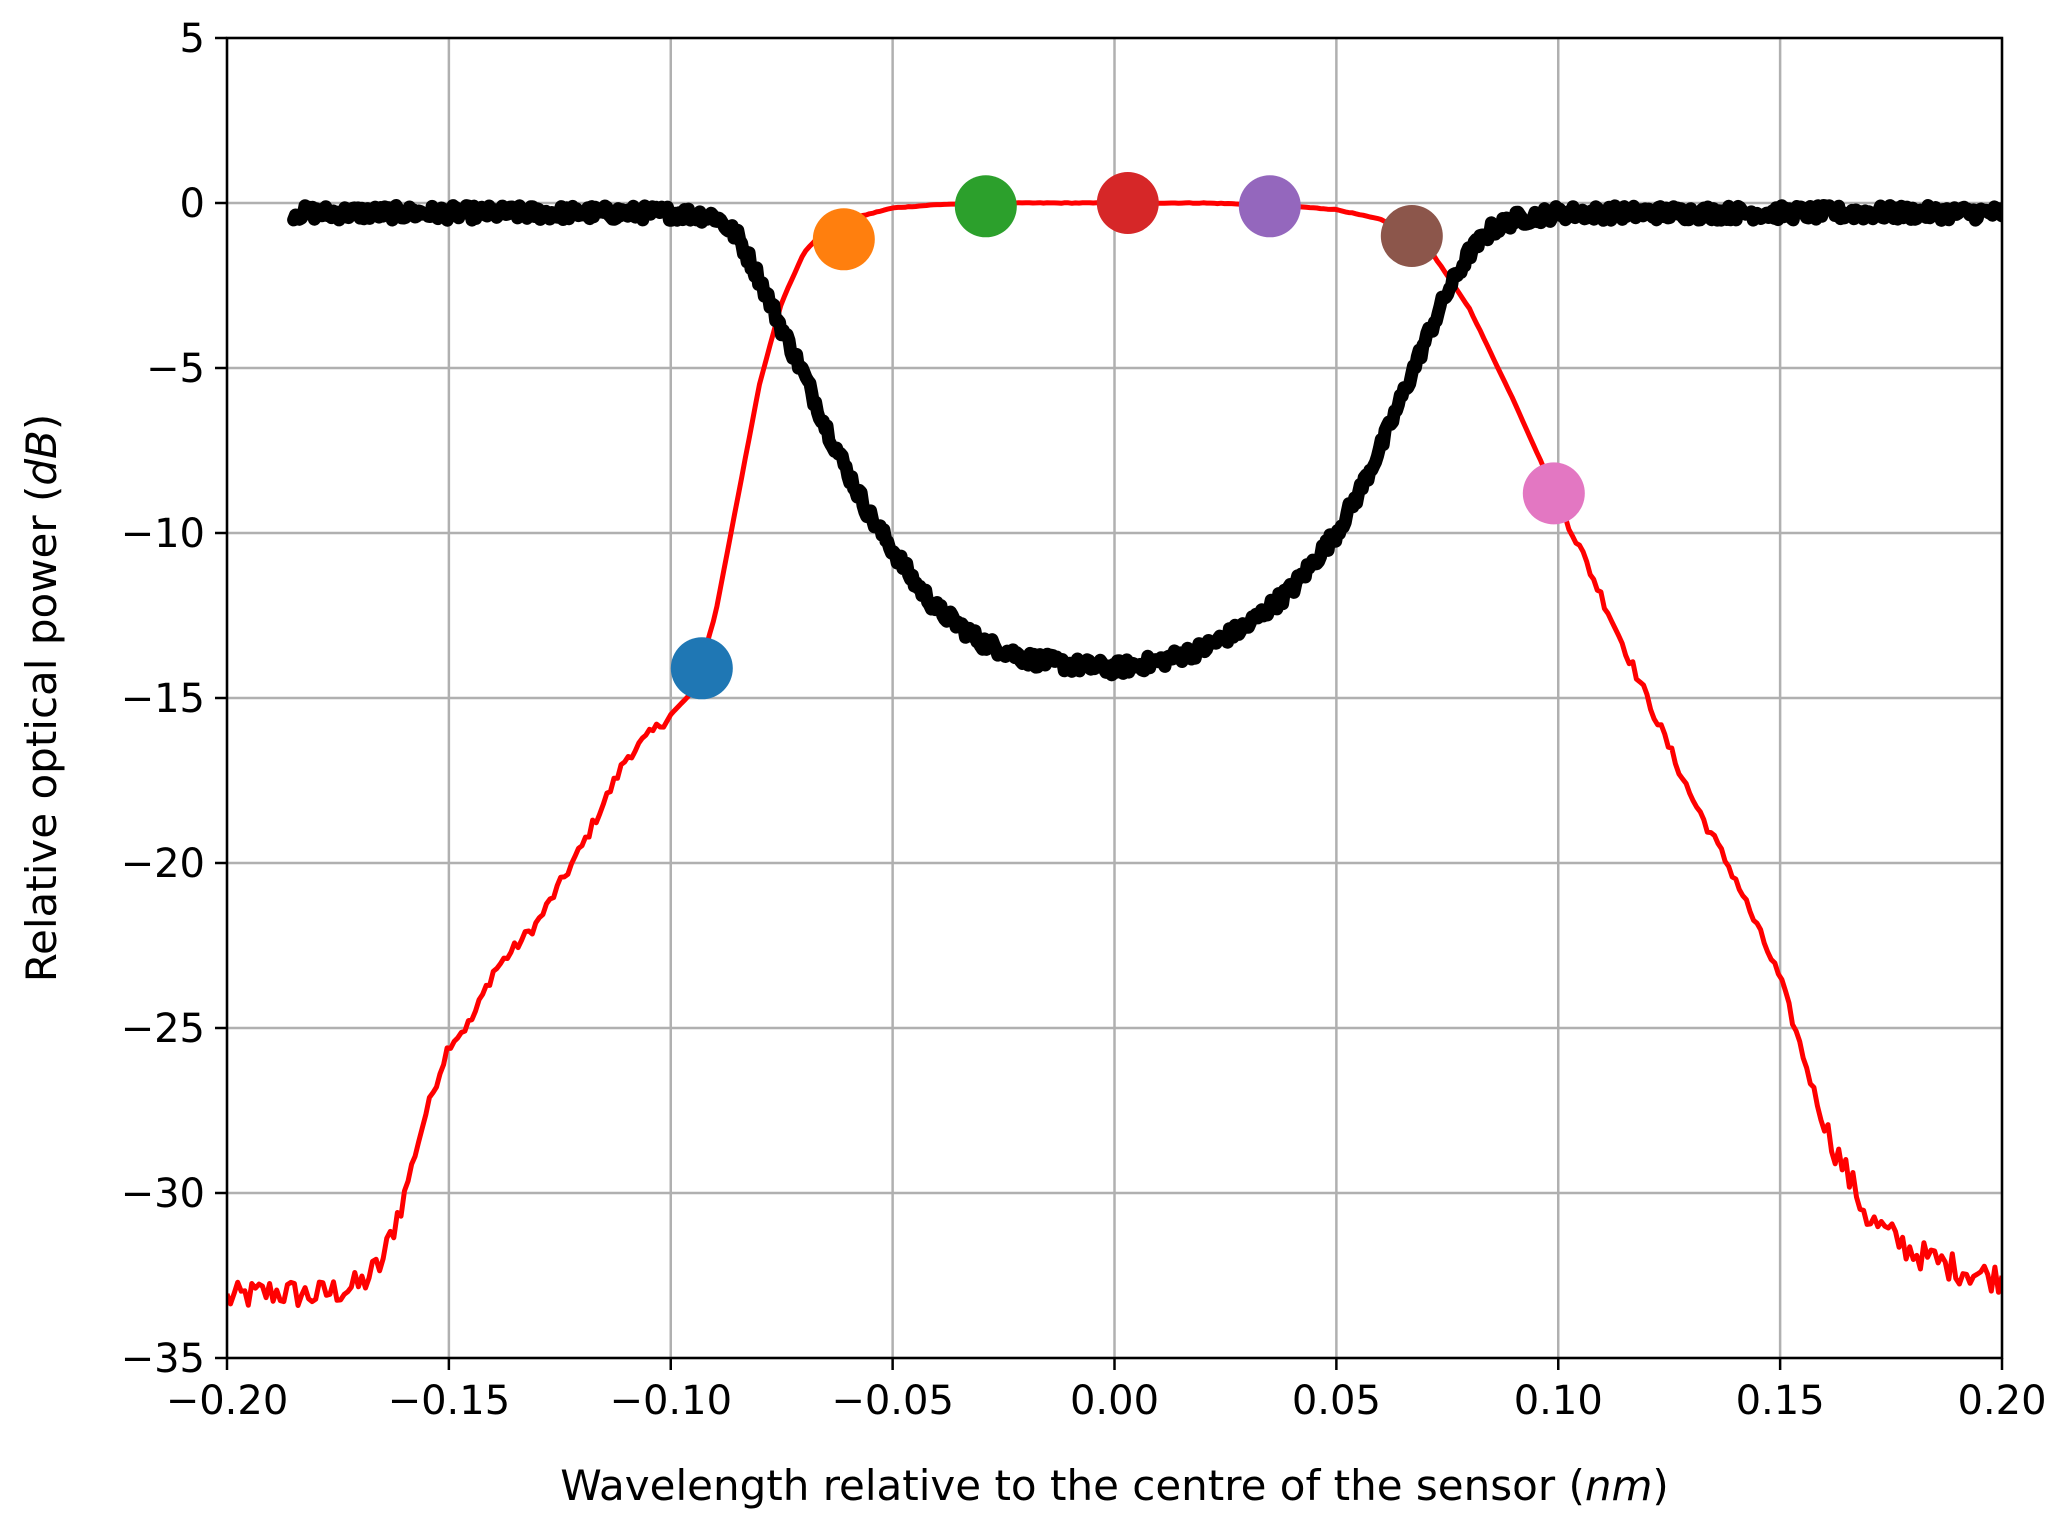  Describe the element at coordinates (1114, 1401) in the screenshot. I see `x-tick-label: 0.00` at that location.